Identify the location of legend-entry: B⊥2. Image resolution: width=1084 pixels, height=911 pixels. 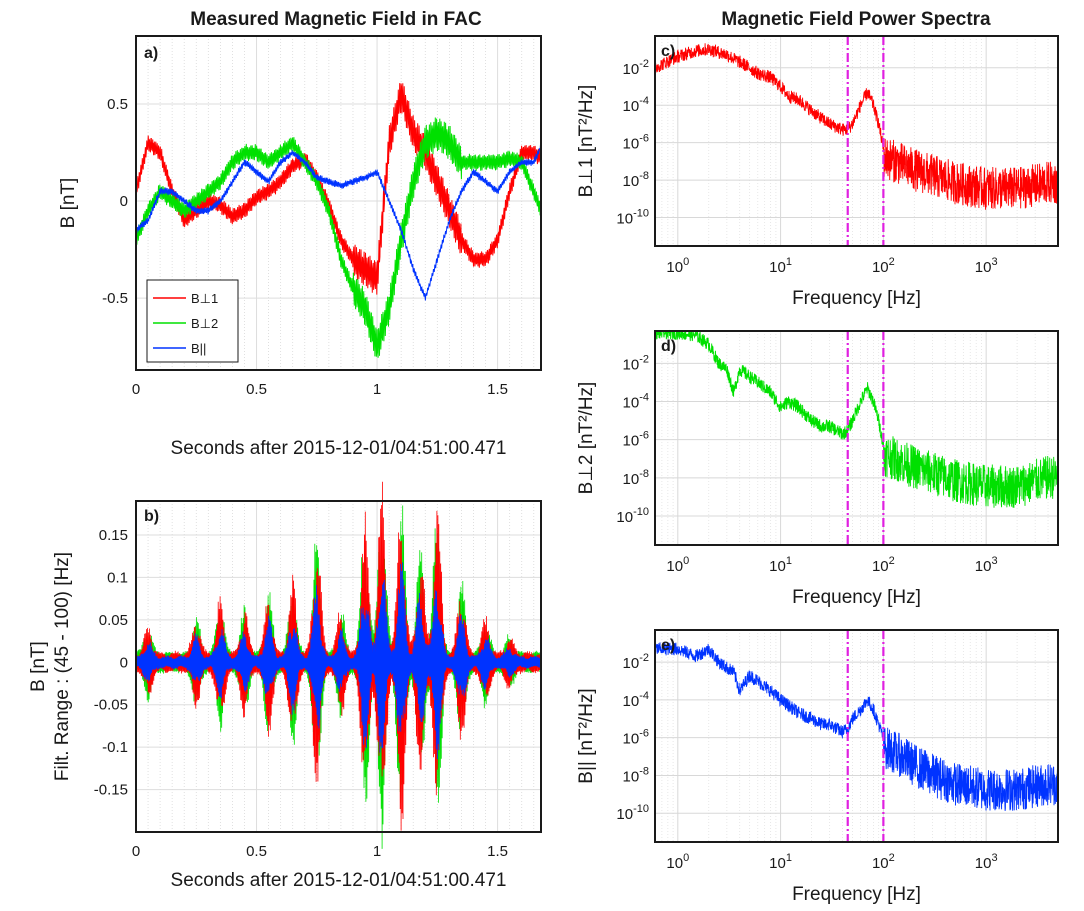
(204, 323).